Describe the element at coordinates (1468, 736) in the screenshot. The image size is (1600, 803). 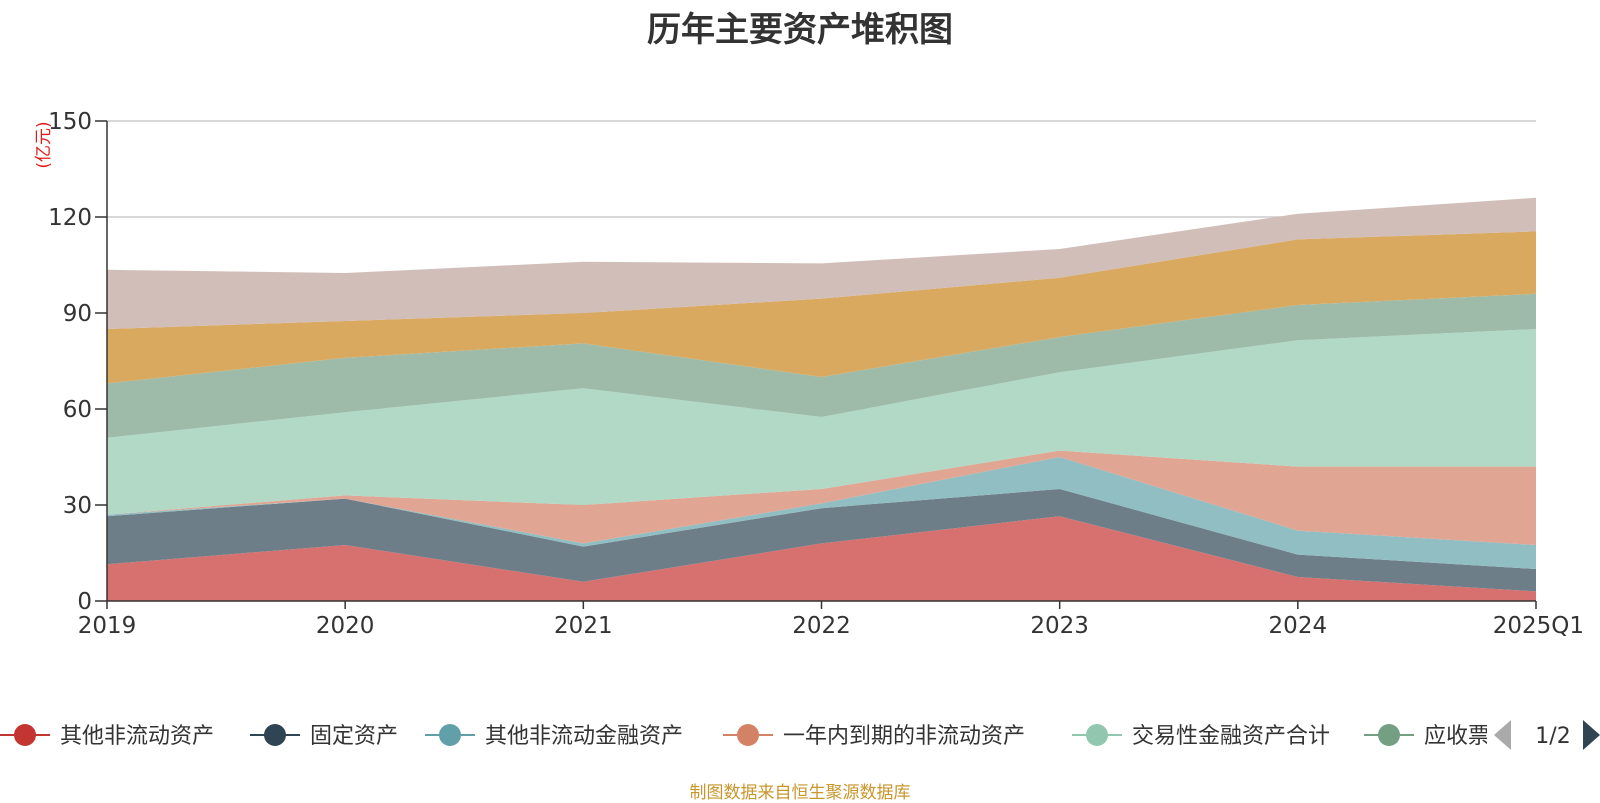
I see `legend-label: 应收票据` at that location.